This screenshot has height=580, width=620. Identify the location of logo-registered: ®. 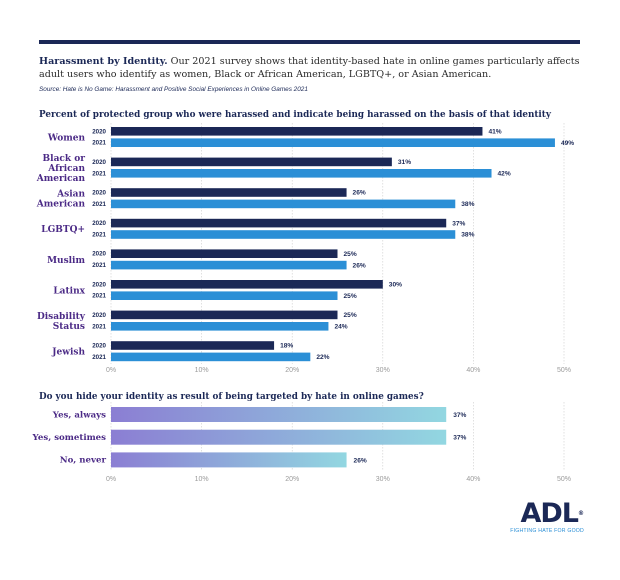
(581, 513).